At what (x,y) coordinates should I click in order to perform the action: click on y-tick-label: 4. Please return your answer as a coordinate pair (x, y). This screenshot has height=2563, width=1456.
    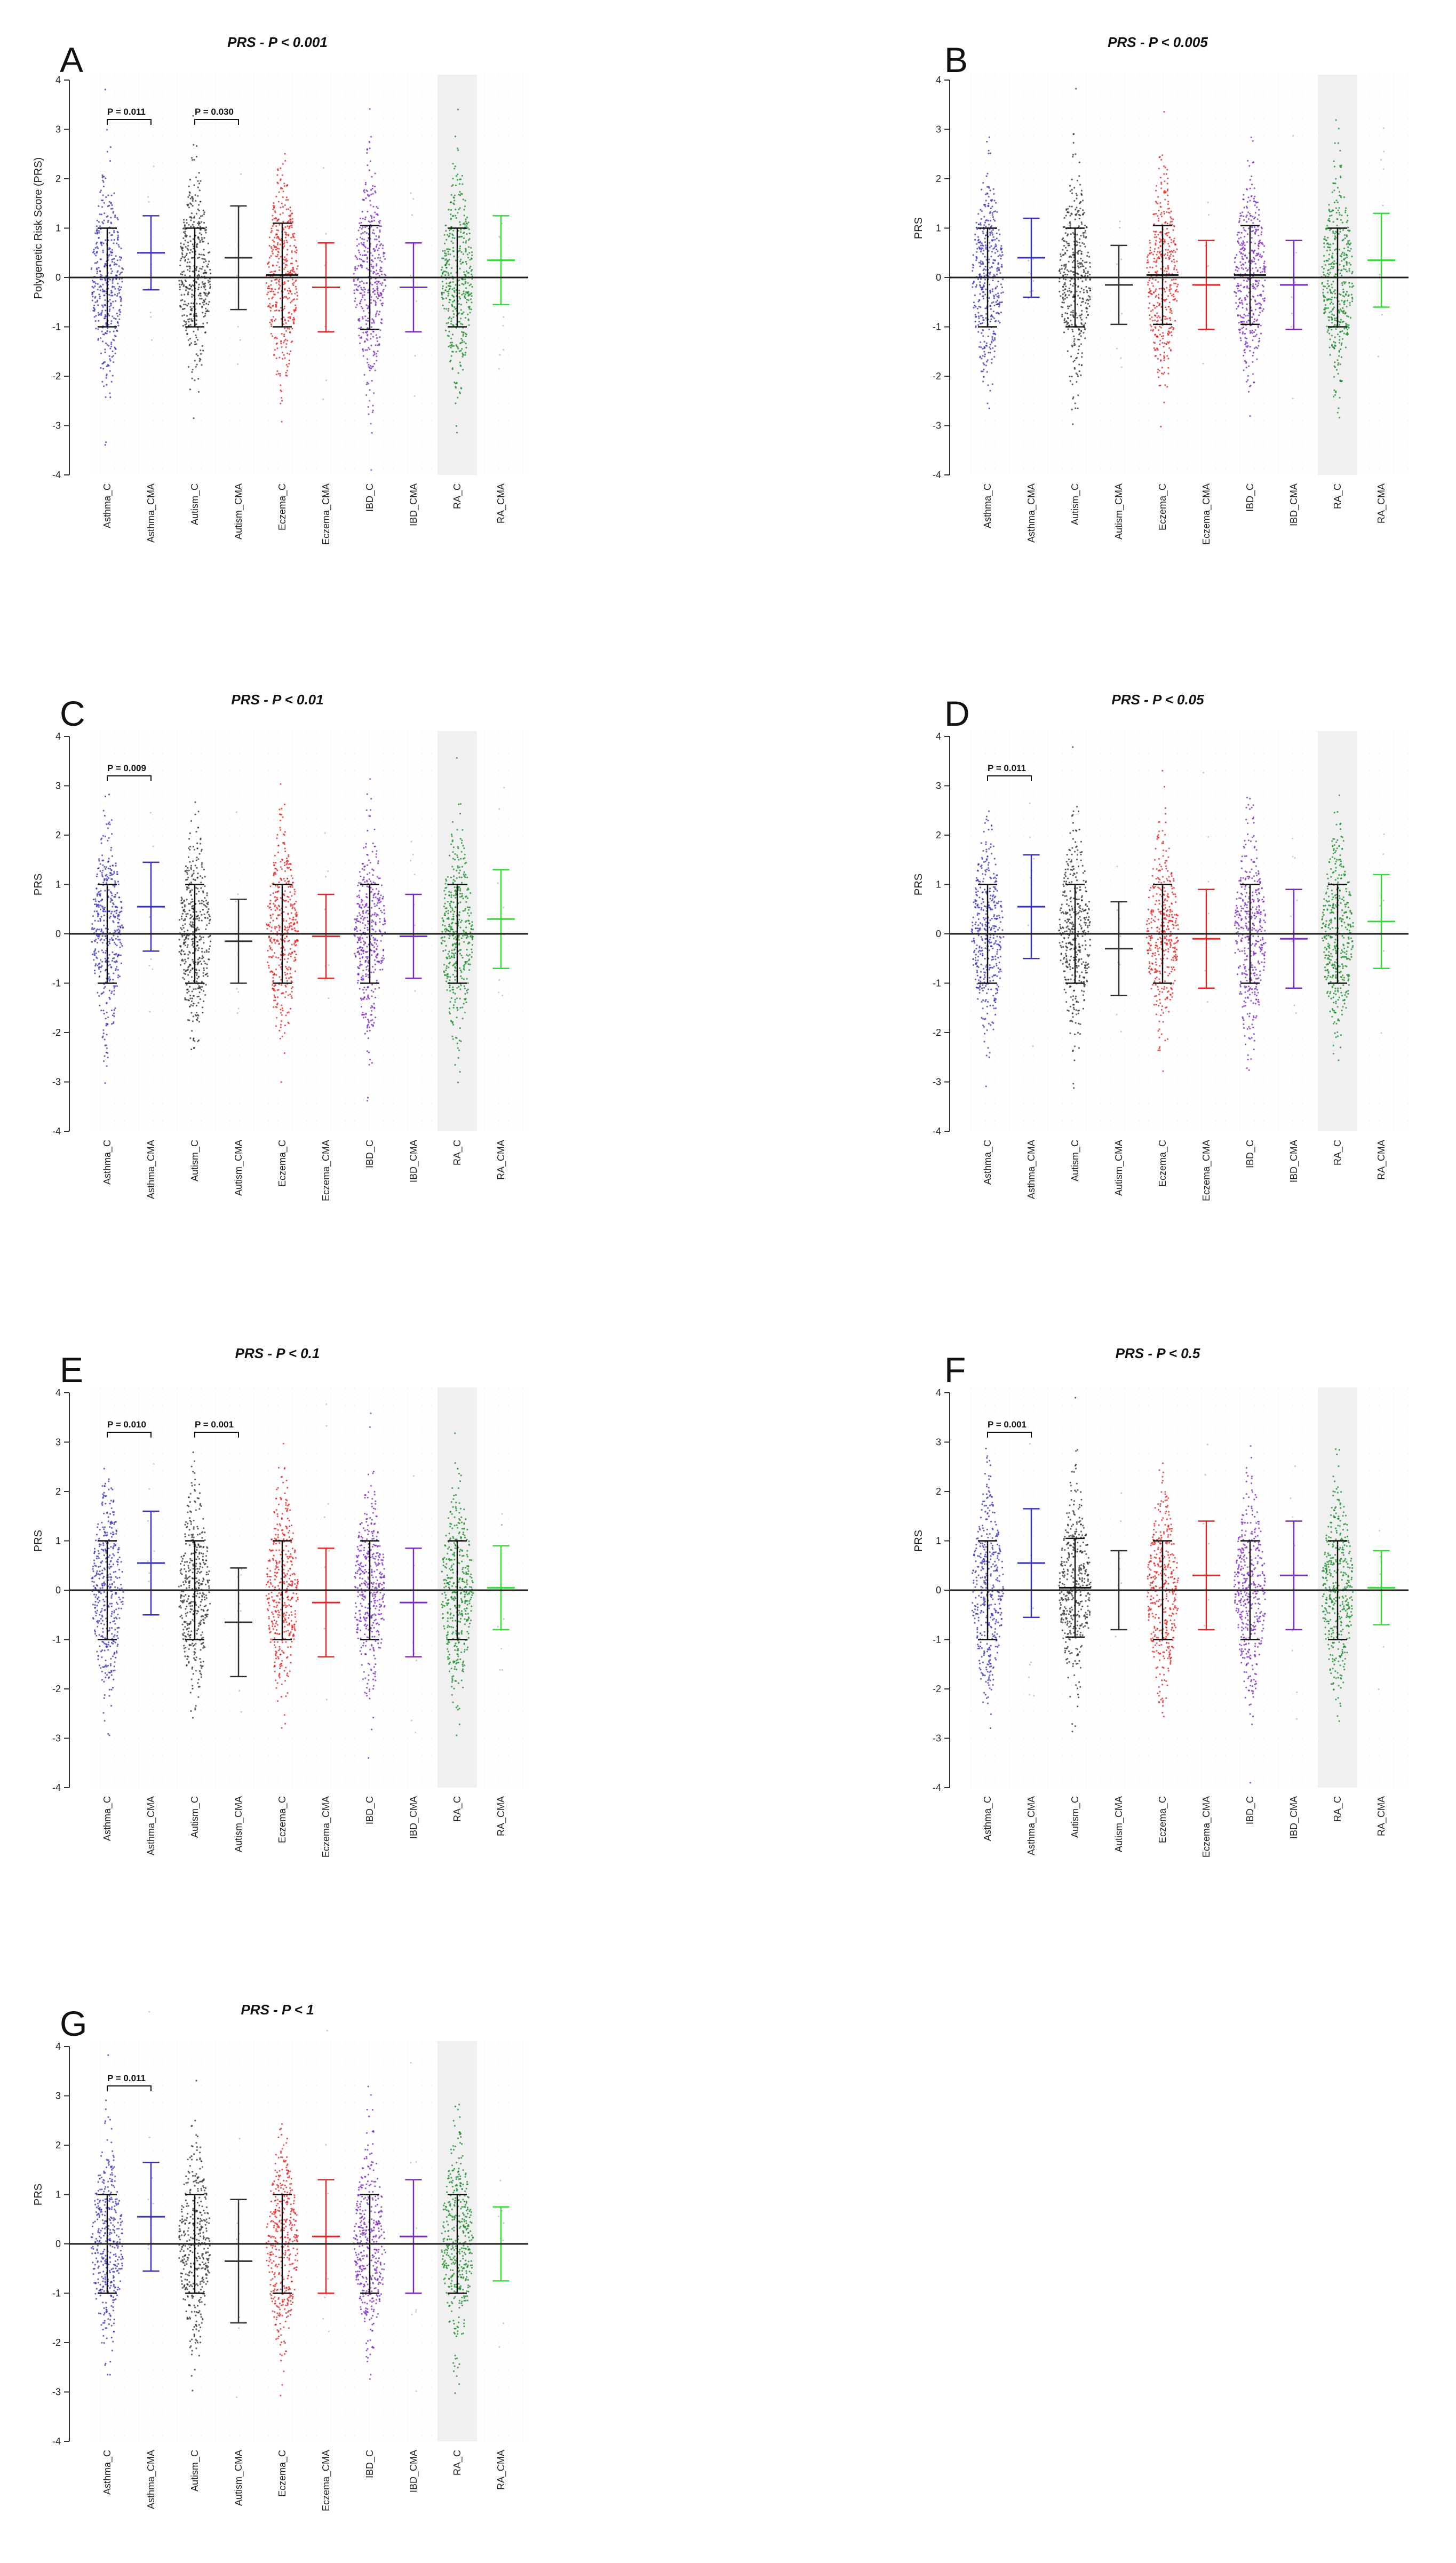
    Looking at the image, I should click on (58, 736).